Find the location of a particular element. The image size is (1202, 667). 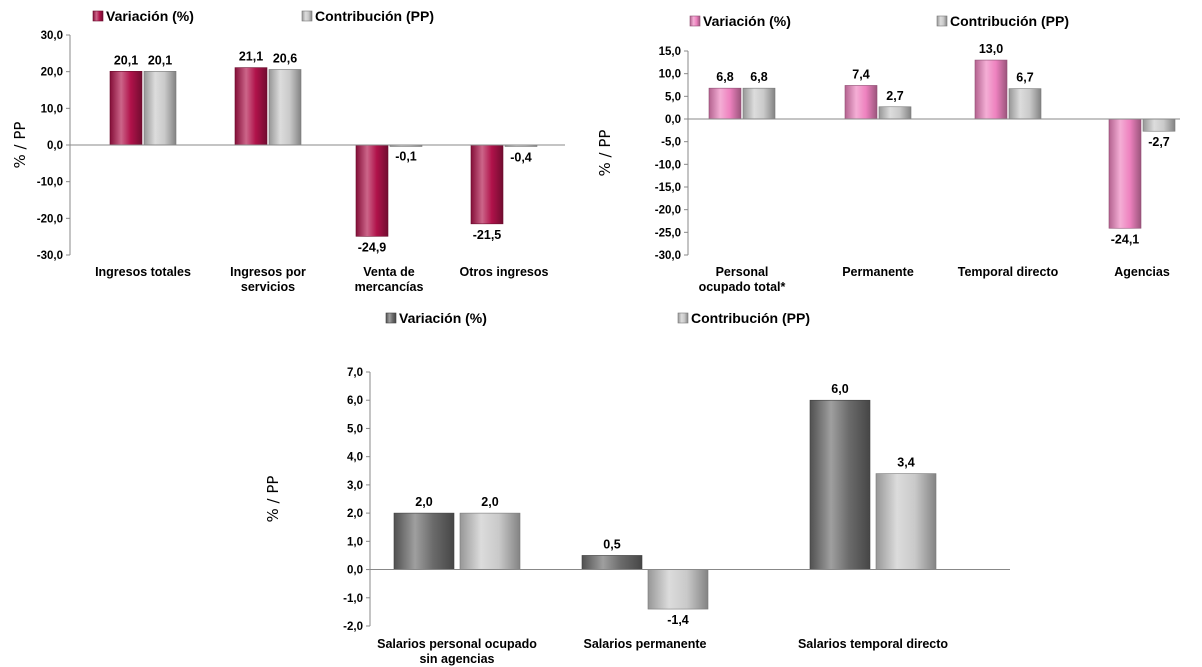

category-label: Otros ingresos is located at coordinates (504, 272).